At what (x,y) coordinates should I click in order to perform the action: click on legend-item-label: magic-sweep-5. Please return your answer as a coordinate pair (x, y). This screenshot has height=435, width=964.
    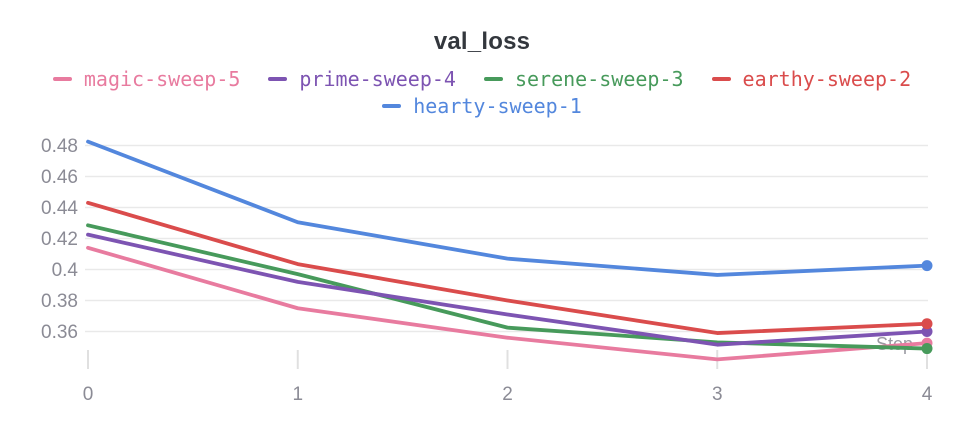
    Looking at the image, I should click on (162, 79).